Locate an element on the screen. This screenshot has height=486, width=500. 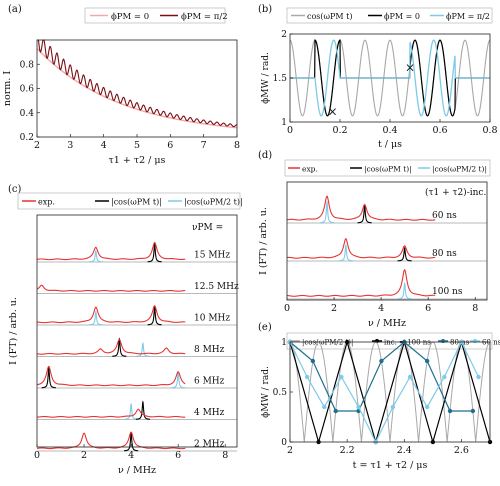
xtick-label-b: 0.6 is located at coordinates (439, 130).